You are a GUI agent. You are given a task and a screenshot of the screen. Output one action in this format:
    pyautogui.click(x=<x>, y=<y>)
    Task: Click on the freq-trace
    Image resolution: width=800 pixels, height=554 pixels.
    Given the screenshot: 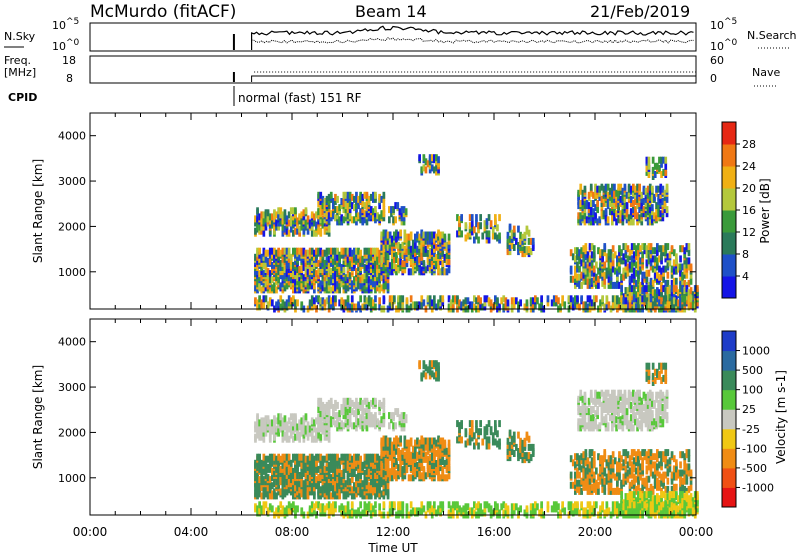 What is the action you would take?
    pyautogui.click(x=473, y=78)
    